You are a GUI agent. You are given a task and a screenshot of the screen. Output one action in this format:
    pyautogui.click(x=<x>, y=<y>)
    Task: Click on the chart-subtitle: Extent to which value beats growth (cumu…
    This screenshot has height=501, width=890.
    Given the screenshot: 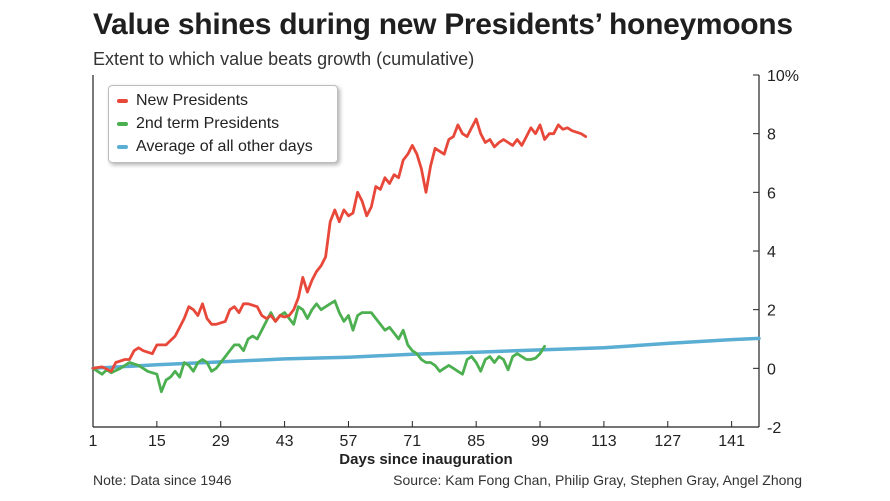 What is the action you would take?
    pyautogui.click(x=284, y=59)
    